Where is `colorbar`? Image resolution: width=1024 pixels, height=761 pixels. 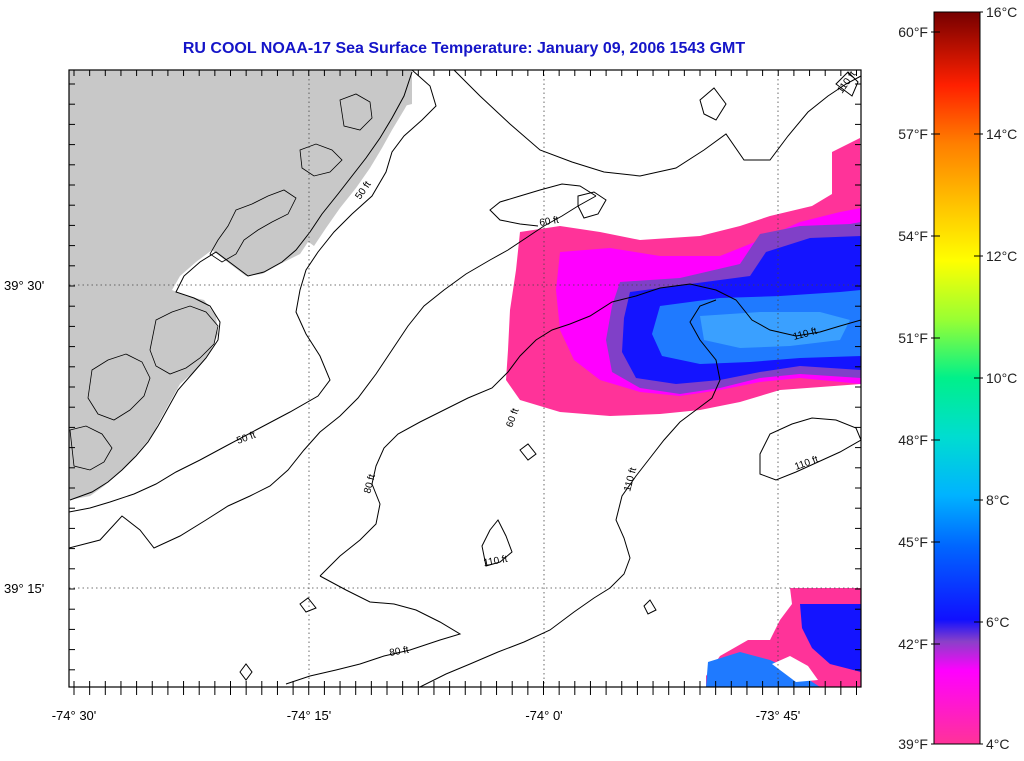 colorbar is located at coordinates (957, 378).